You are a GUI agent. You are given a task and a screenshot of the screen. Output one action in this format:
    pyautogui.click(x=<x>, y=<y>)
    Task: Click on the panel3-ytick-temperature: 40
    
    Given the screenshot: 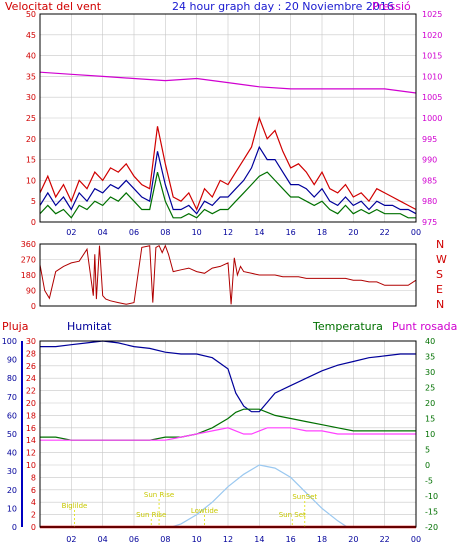 What is the action you would take?
    pyautogui.click(x=430, y=341)
    